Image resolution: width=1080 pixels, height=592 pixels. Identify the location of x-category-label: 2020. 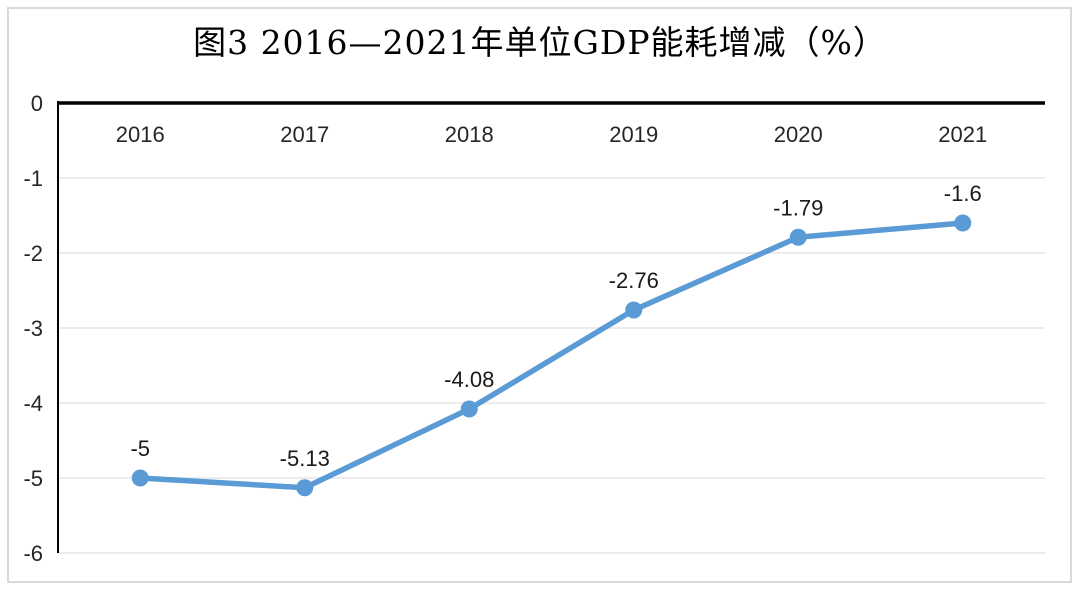
(798, 134).